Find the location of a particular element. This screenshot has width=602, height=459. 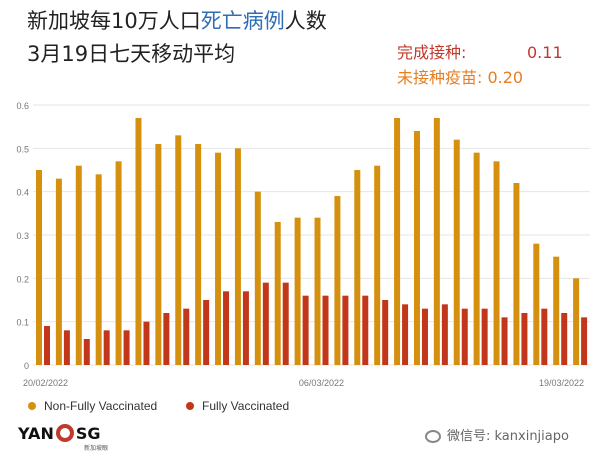

y-tick-label: 0.3 is located at coordinates (22, 236).